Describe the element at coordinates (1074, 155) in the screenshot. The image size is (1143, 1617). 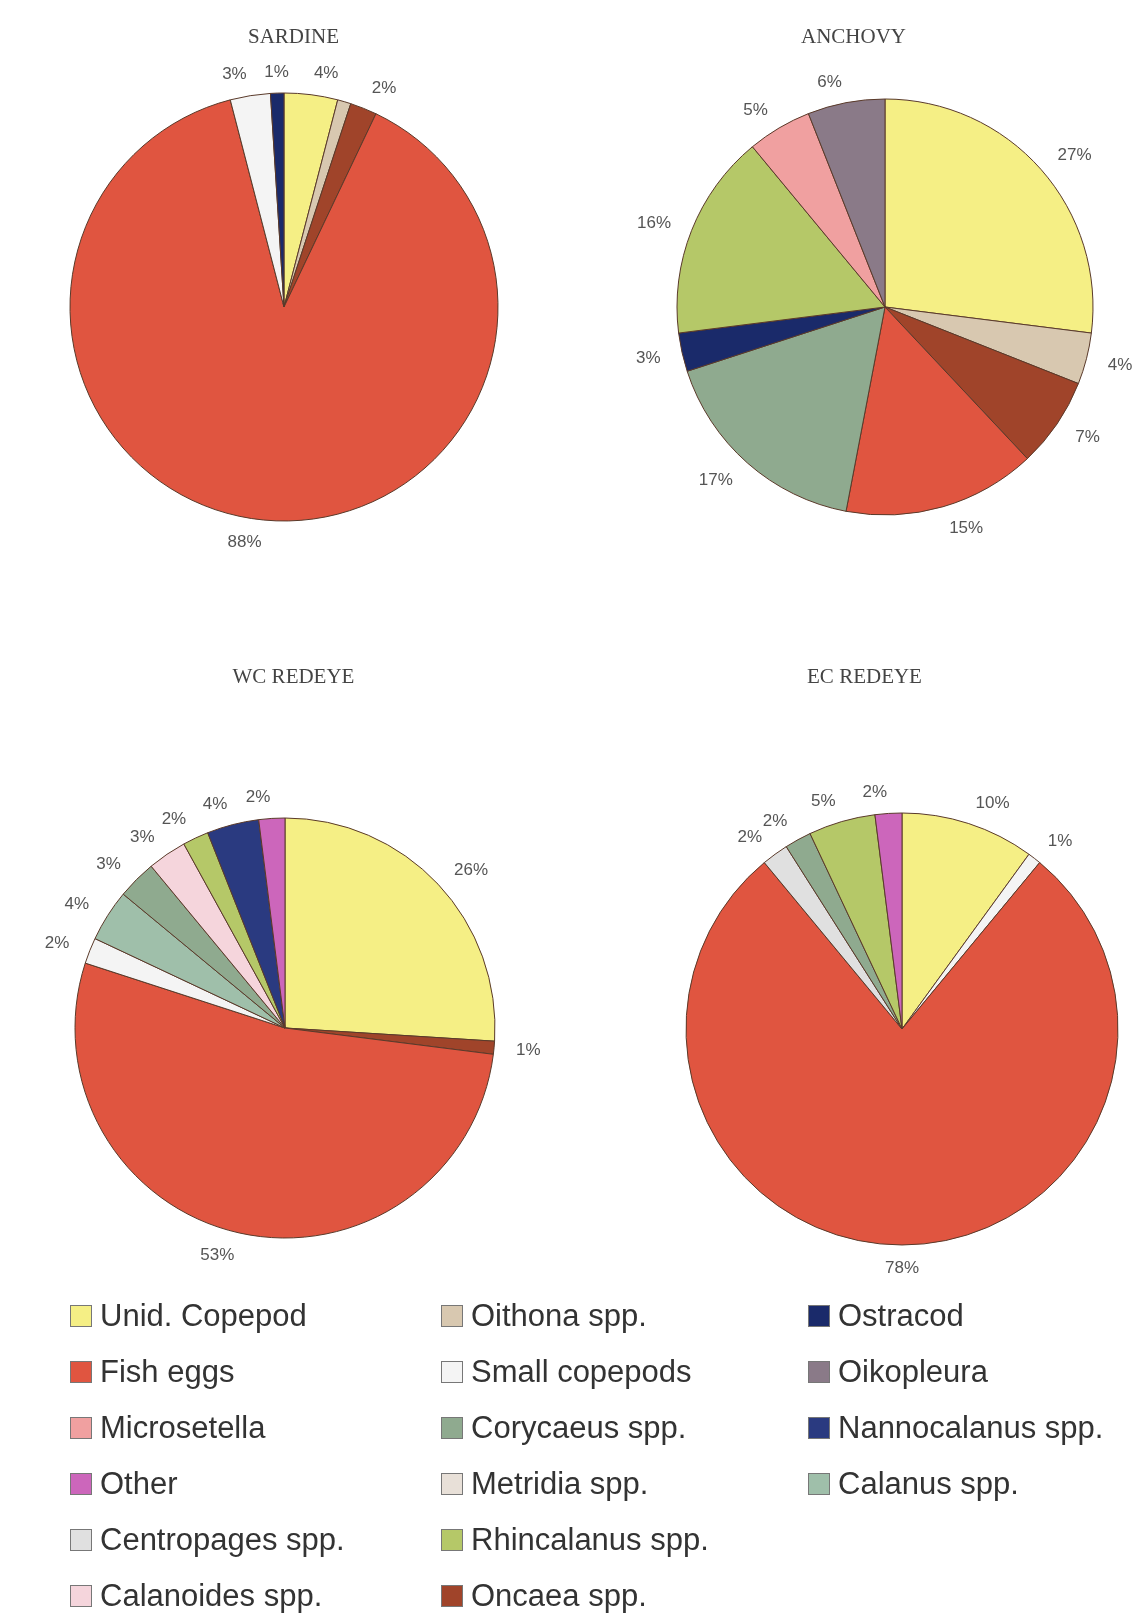
I see `data-label: 27%` at that location.